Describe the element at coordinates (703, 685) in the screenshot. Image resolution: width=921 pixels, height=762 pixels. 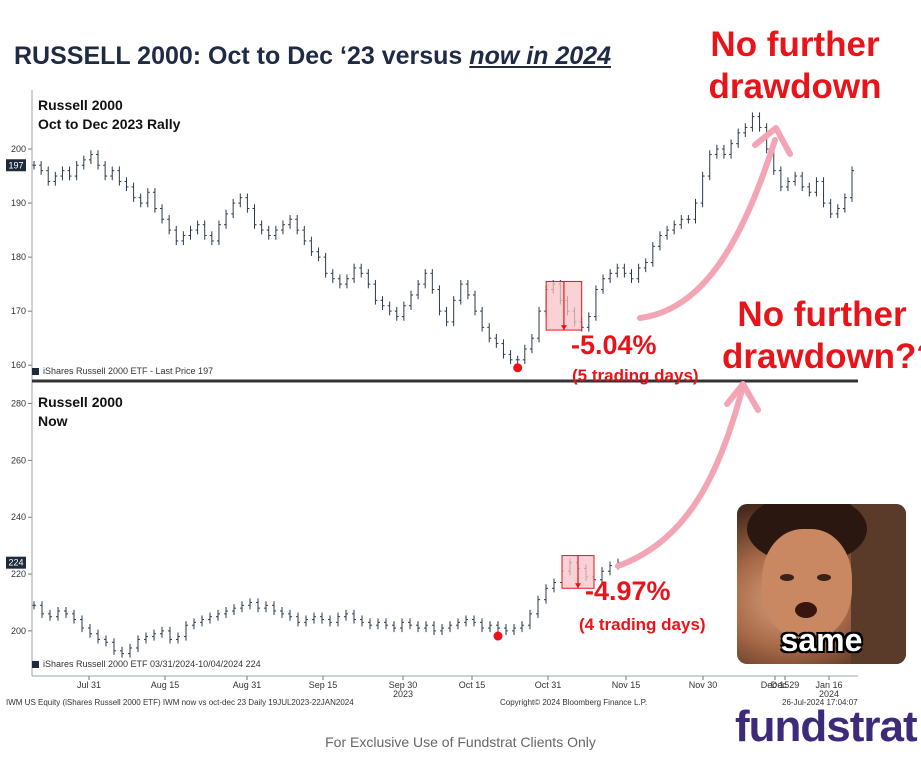
I see `x-tick-label: Nov 30` at that location.